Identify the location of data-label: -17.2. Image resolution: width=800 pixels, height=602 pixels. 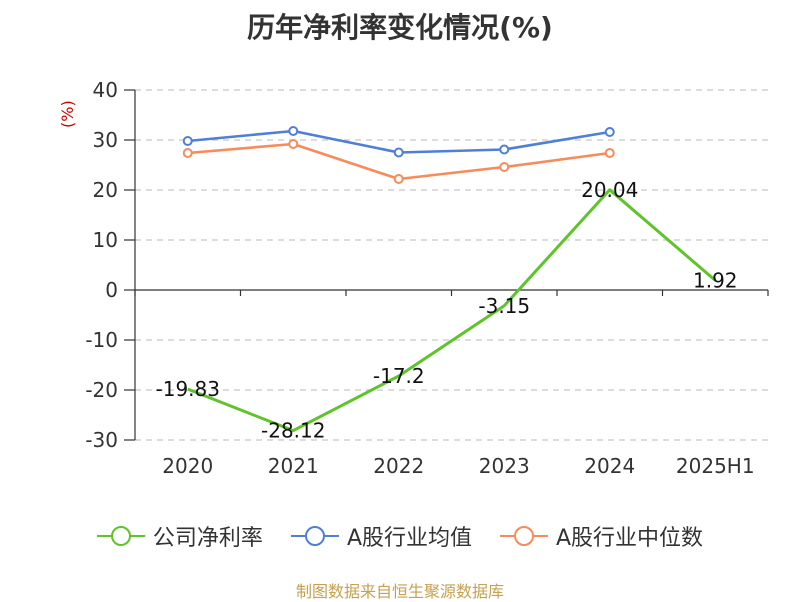
(399, 376).